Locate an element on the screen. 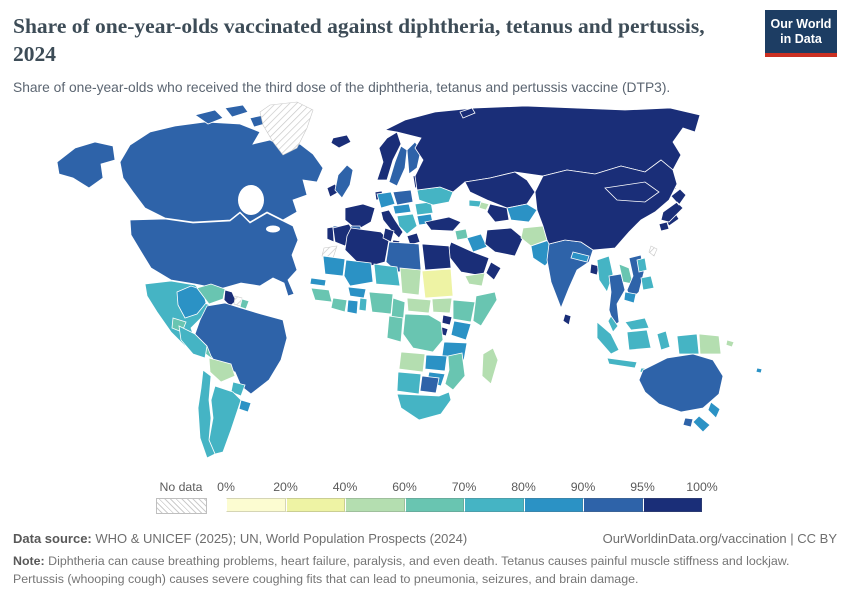 The height and width of the screenshot is (600, 850). region-oman is located at coordinates (493, 271).